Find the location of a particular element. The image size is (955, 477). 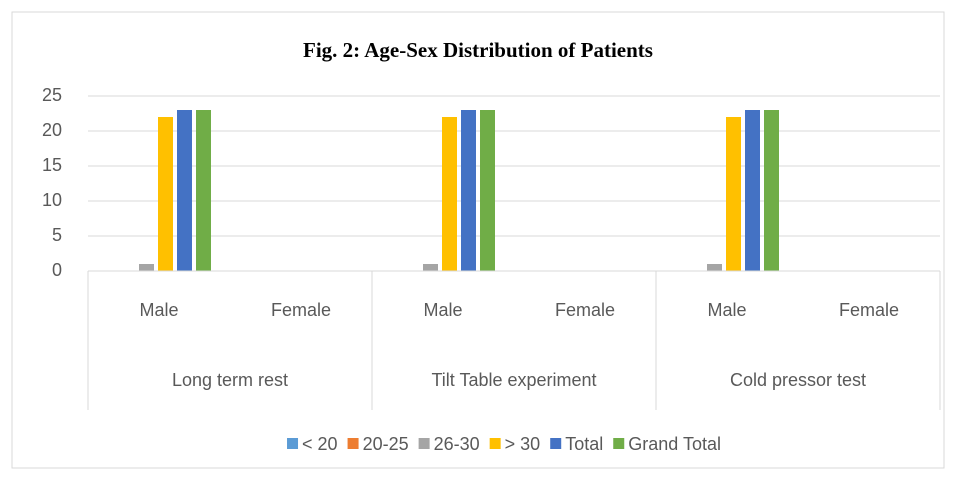

y-tick-label: 25 is located at coordinates (52, 95).